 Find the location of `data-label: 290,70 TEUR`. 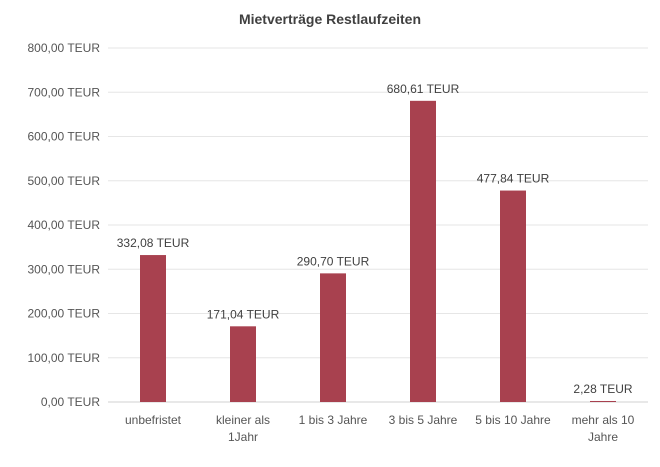

data-label: 290,70 TEUR is located at coordinates (333, 261).